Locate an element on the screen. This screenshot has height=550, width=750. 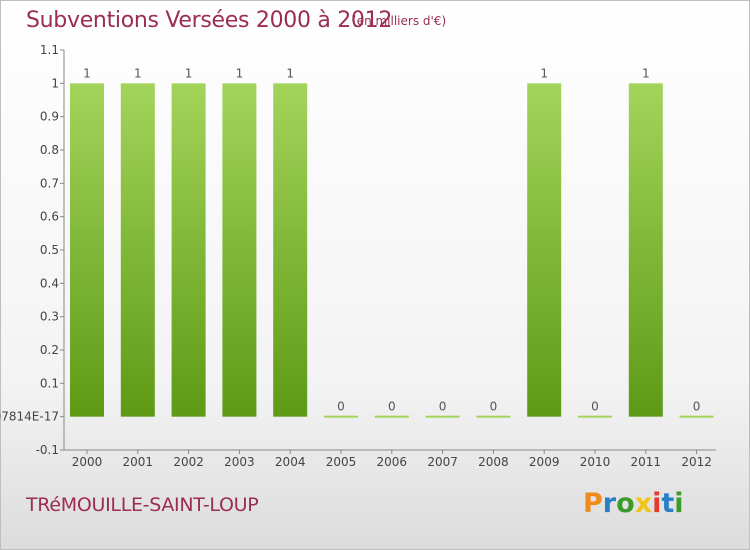
commune-name: TRéMOUILLE-SAINT-LOUP is located at coordinates (142, 505).